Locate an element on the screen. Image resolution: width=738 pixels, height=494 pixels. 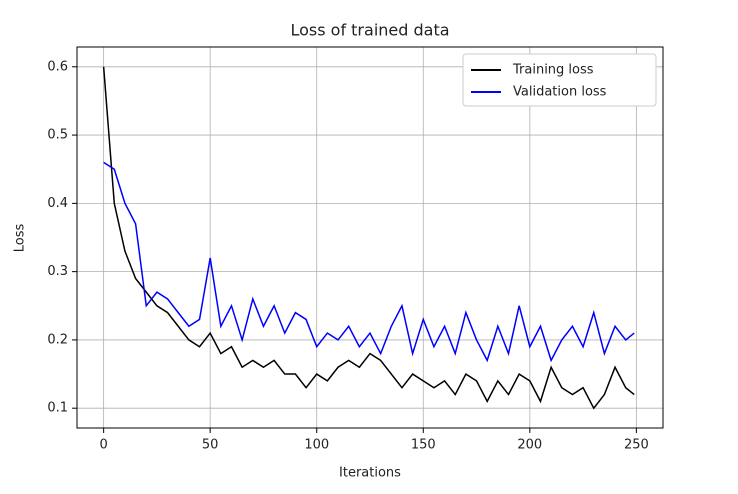
x-axis-label: Iterations is located at coordinates (370, 473).